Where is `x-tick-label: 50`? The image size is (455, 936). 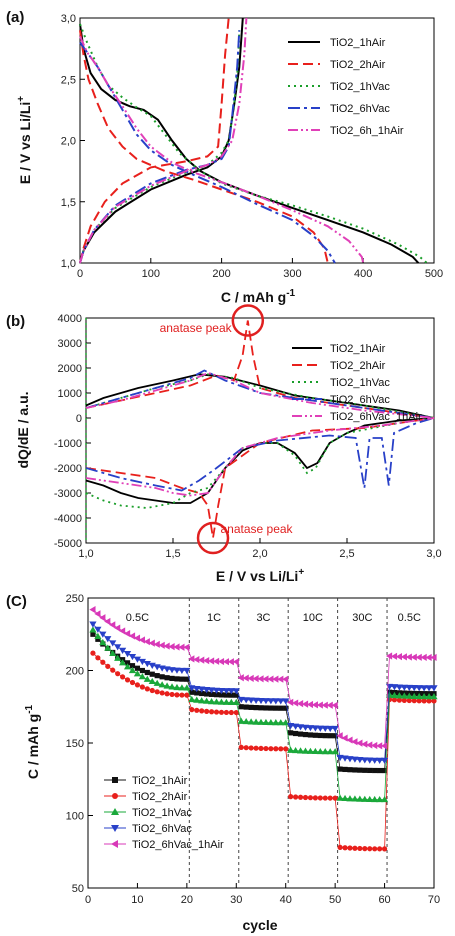 x-tick-label: 50 is located at coordinates (335, 900).